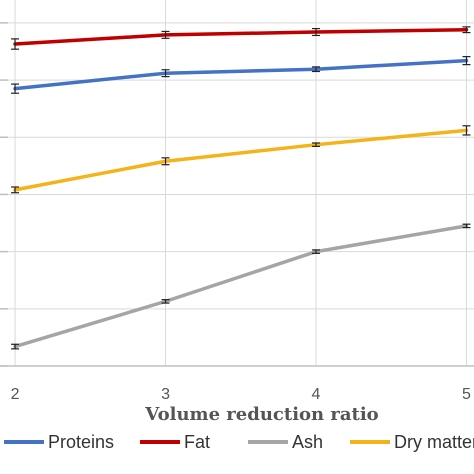  Describe the element at coordinates (434, 442) in the screenshot. I see `legend-label: Dry matter` at that location.